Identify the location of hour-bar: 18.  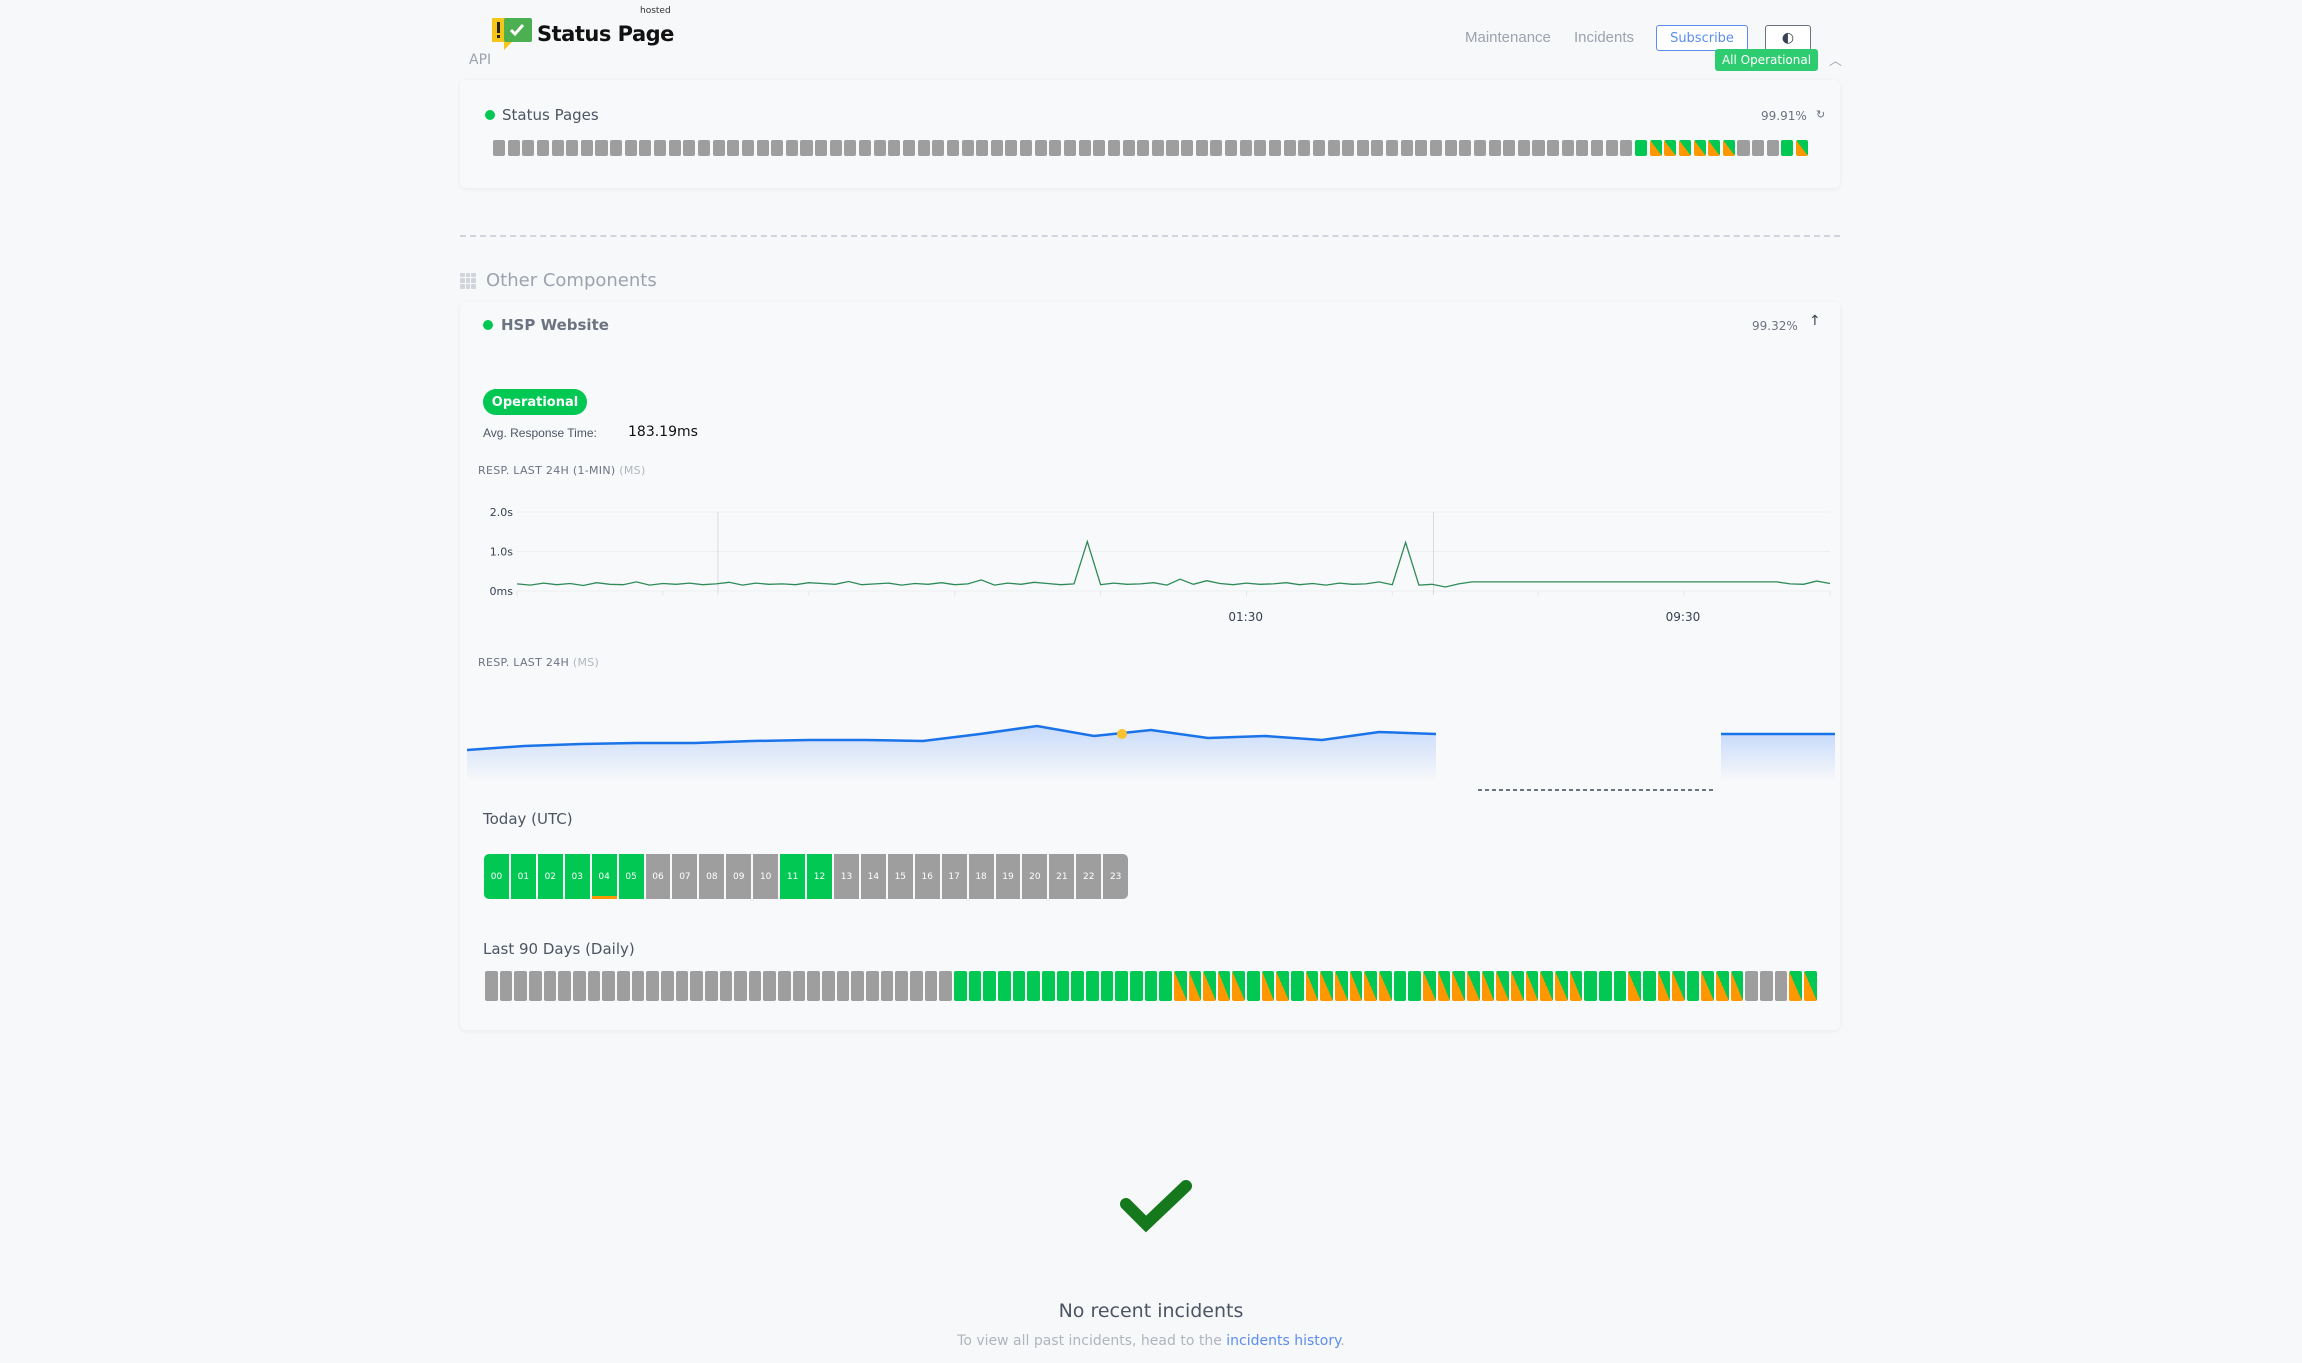
(981, 876).